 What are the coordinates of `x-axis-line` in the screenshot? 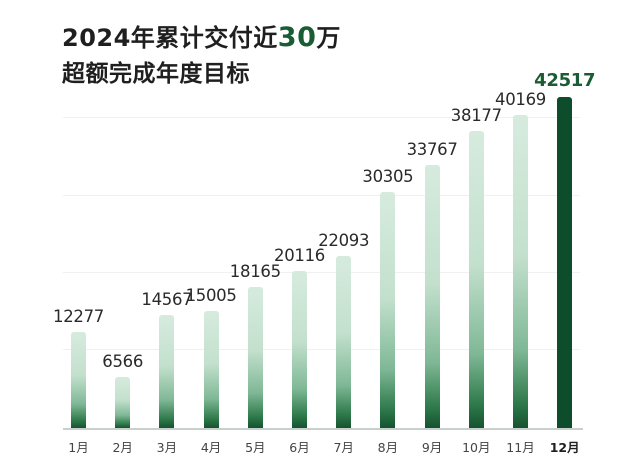 It's located at (323, 429).